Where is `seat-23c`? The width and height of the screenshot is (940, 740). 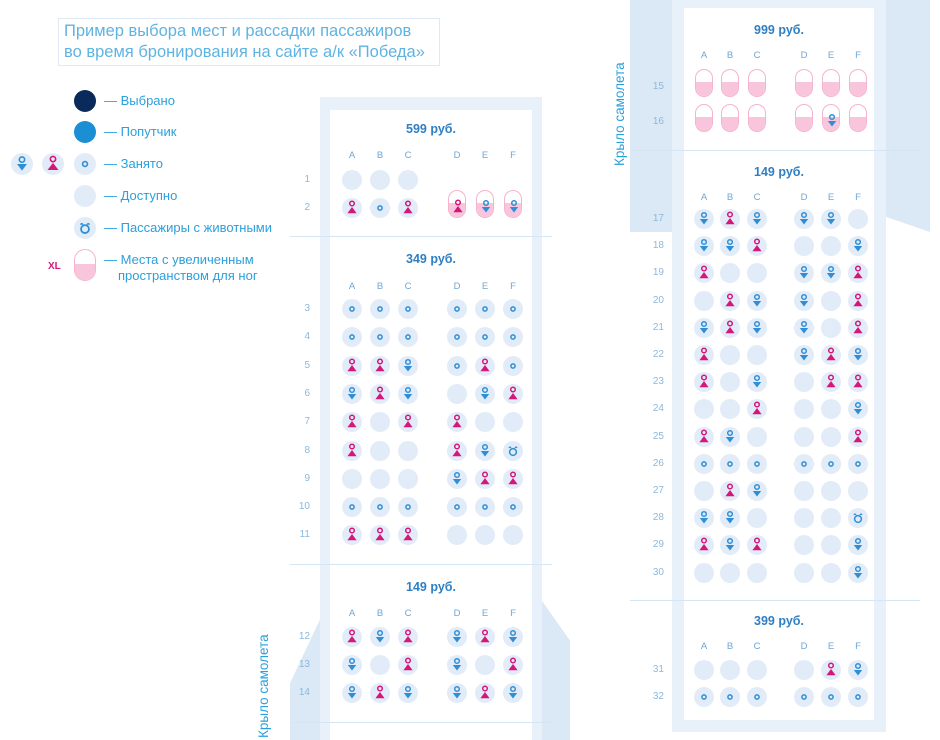 seat-23c is located at coordinates (757, 382).